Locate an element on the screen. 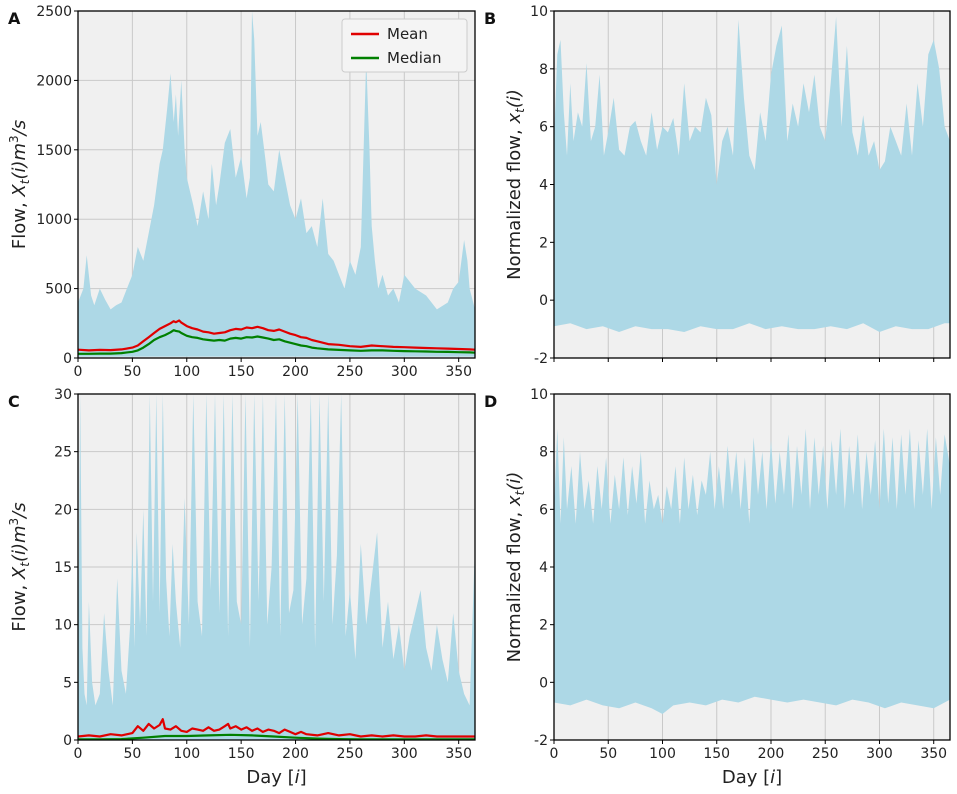 The image size is (957, 794). panel-letter: A is located at coordinates (14, 18).